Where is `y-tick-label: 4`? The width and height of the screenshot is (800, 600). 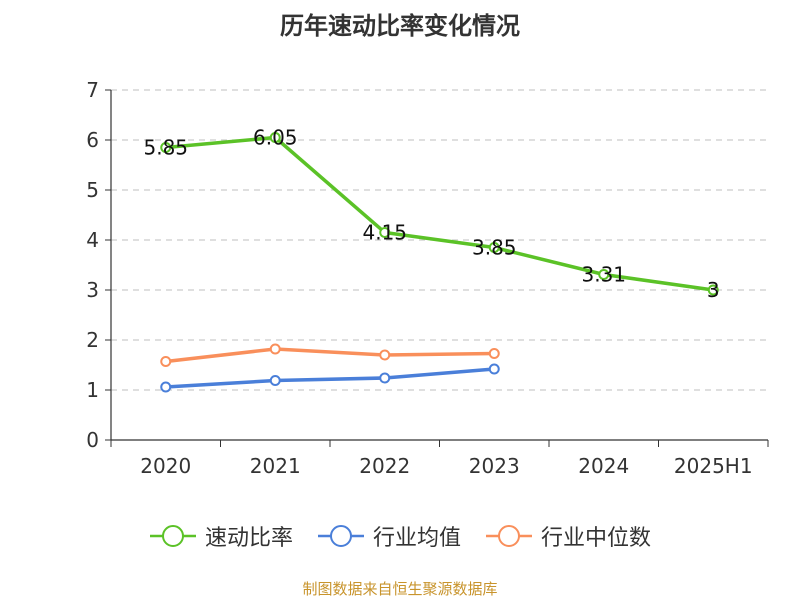 y-tick-label: 4 is located at coordinates (92, 240).